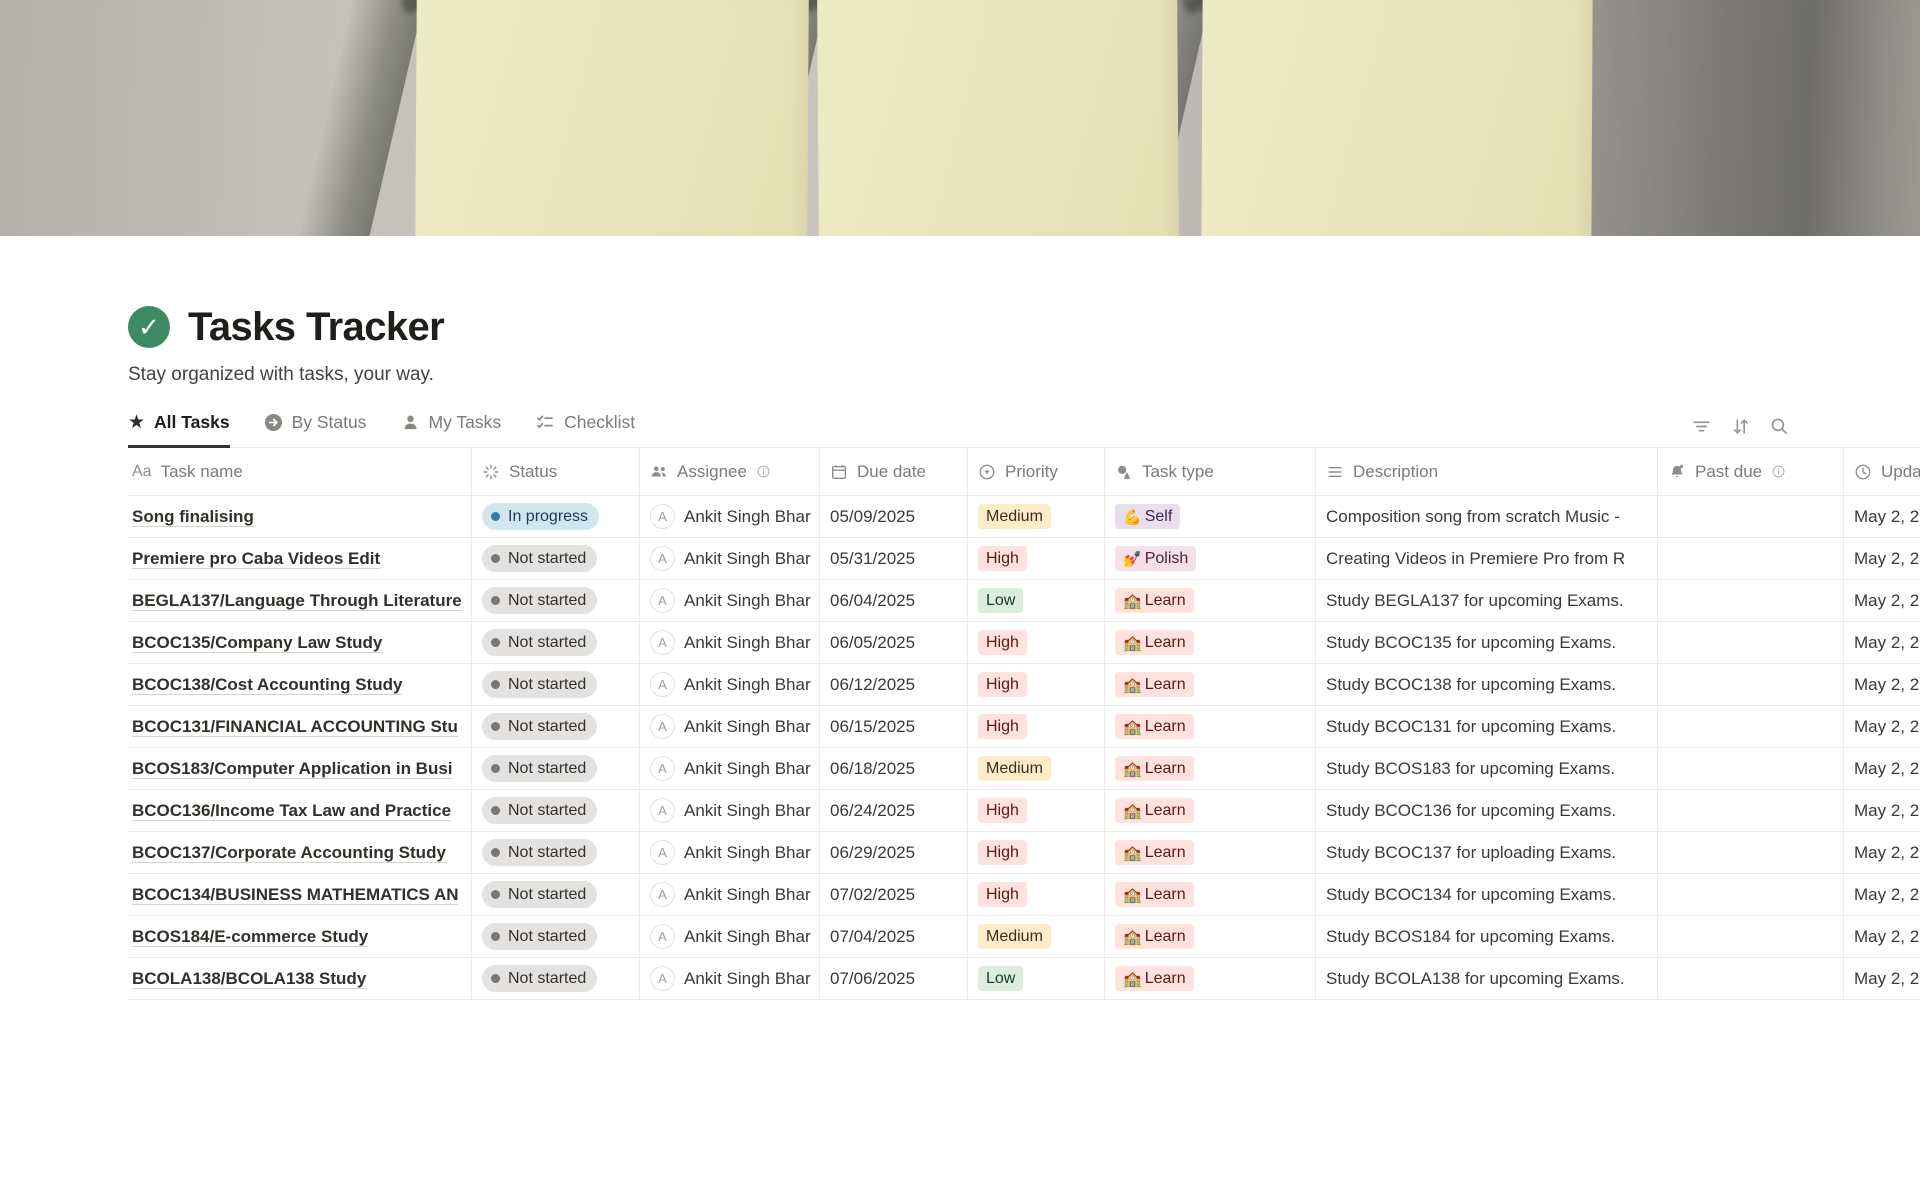  I want to click on task-name-cell: BCOS184/E-commerce Study, so click(300, 937).